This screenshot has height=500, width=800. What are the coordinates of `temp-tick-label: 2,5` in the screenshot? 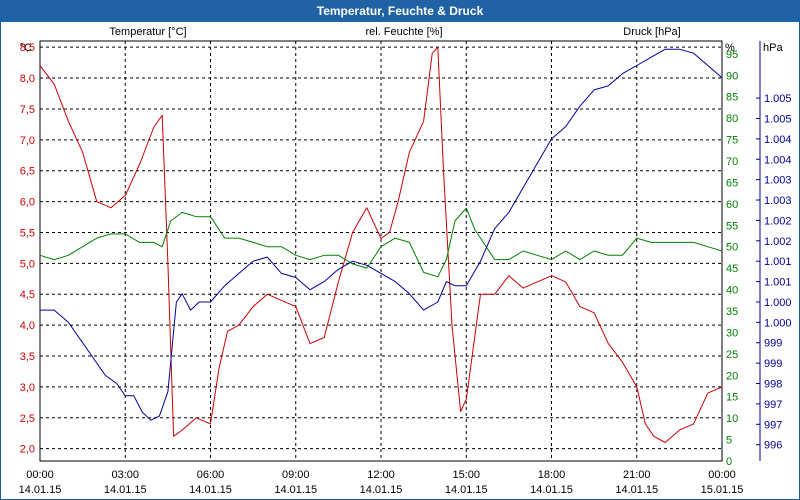 It's located at (27, 419).